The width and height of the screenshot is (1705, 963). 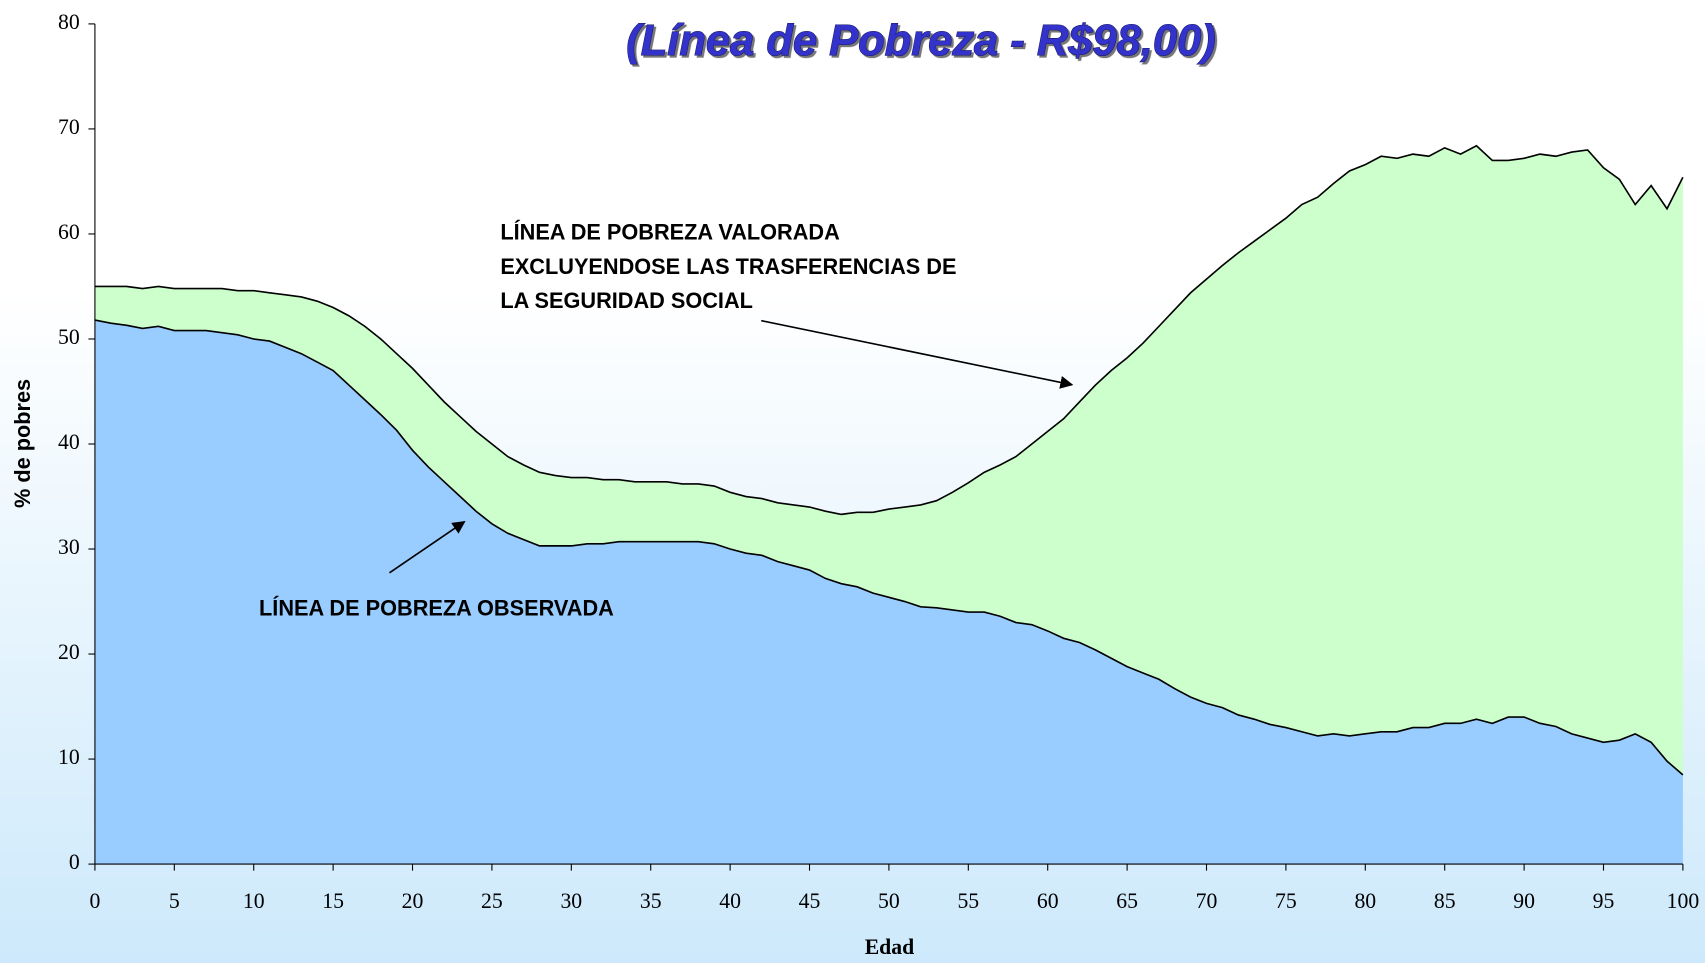 What do you see at coordinates (626, 300) in the screenshot?
I see `annotation-text: LA SEGURIDAD SOCIAL` at bounding box center [626, 300].